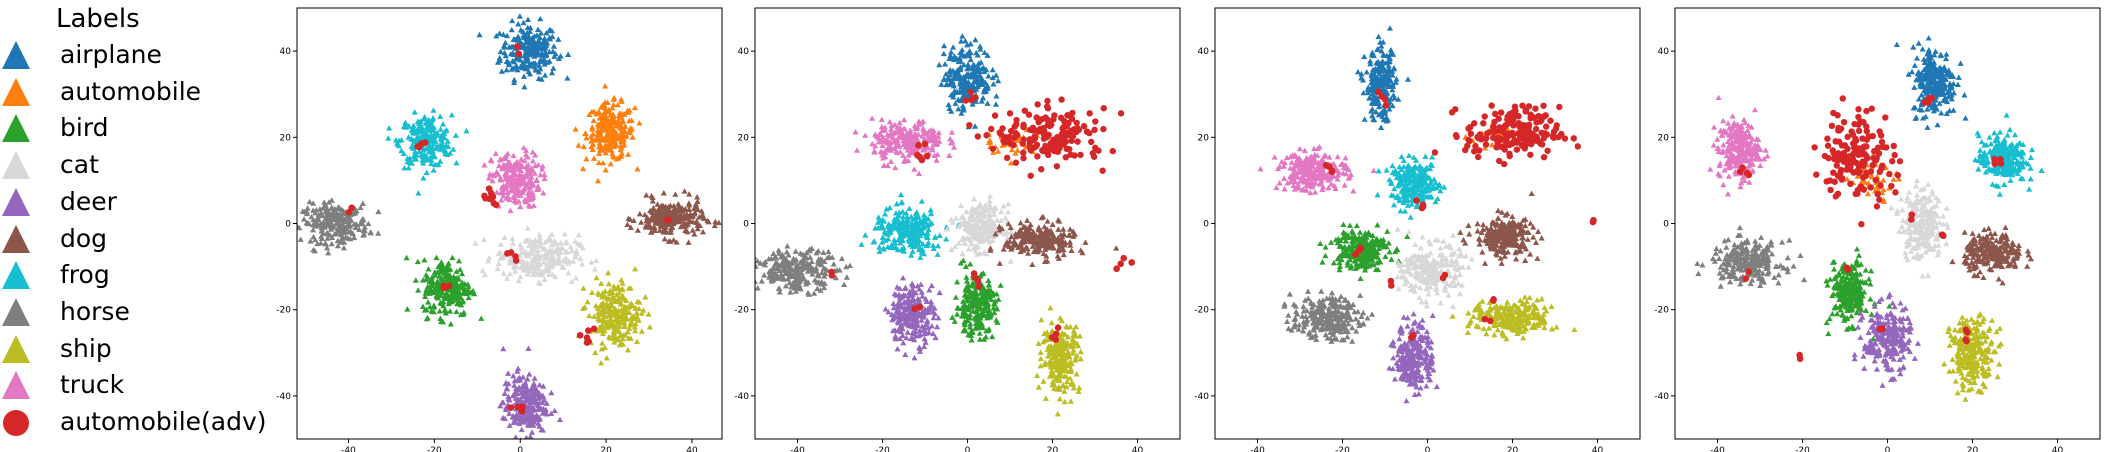 Image resolution: width=2110 pixels, height=452 pixels. I want to click on x-tick-label: 40, so click(1138, 449).